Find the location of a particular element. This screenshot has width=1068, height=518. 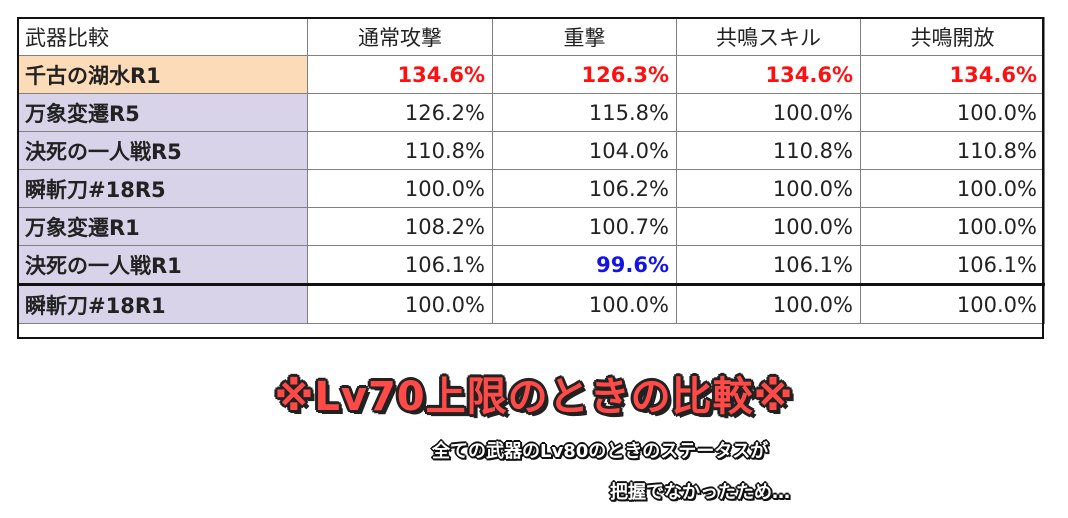

value-cell: 126.2% is located at coordinates (400, 112).